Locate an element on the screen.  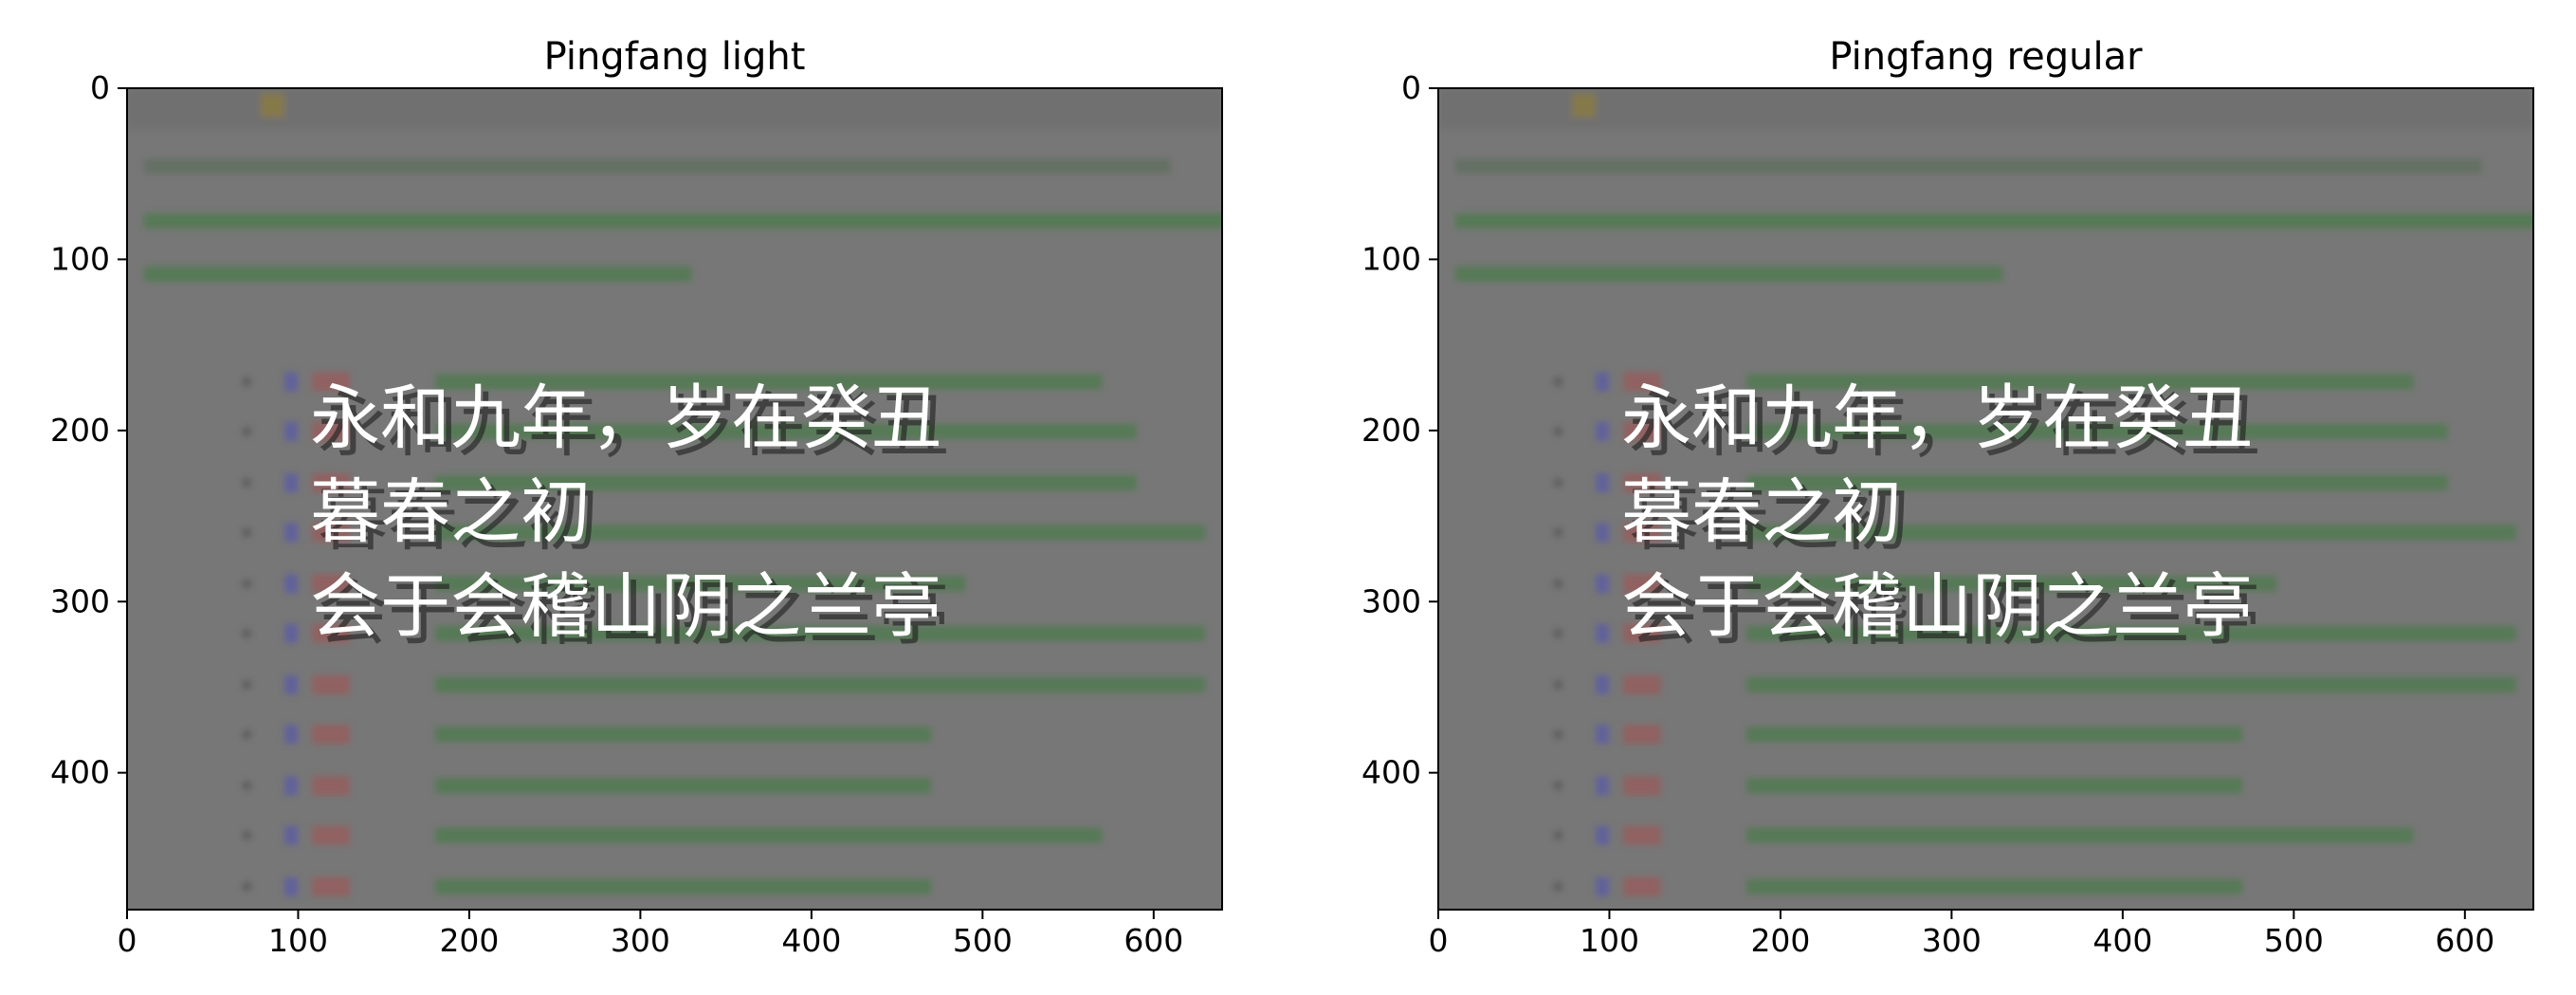
overlay-text-line: 永和九年，岁在癸丑 is located at coordinates (1937, 418).